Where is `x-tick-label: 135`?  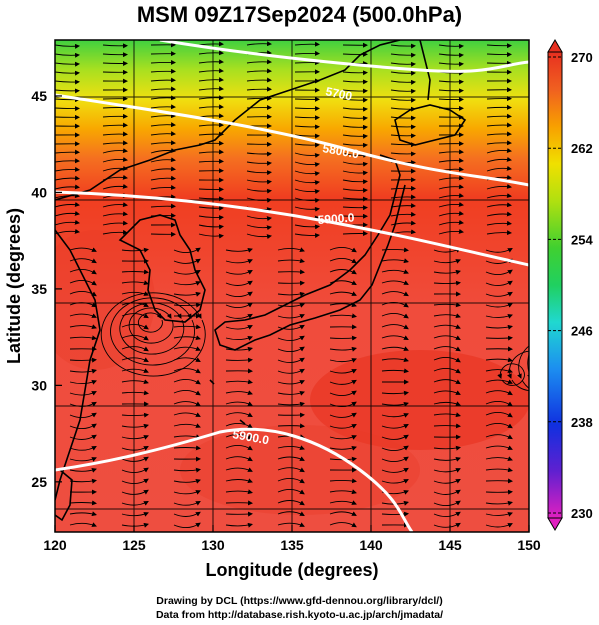 x-tick-label: 135 is located at coordinates (292, 545).